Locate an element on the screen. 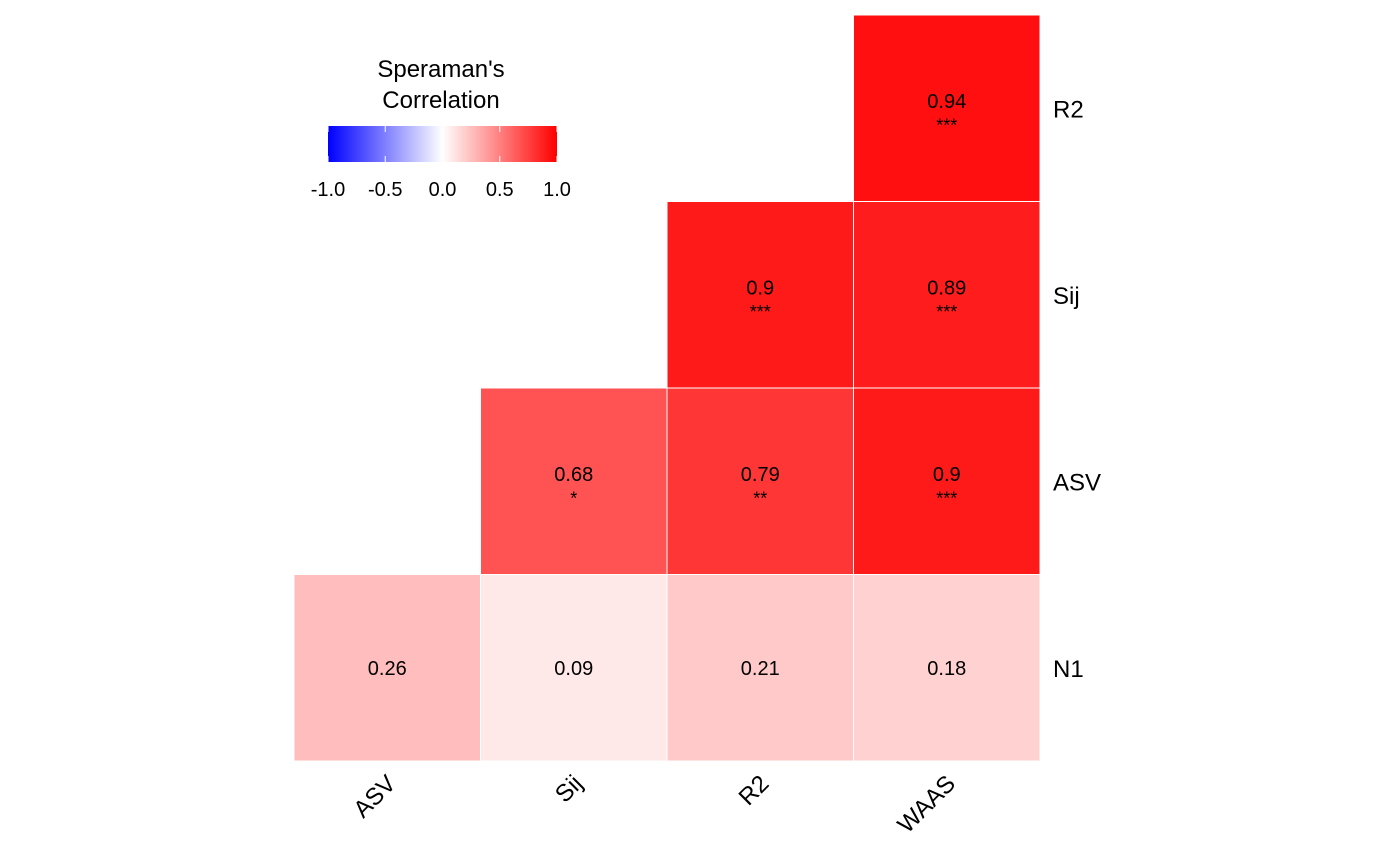  y-axis-tick-label: ASV is located at coordinates (1077, 482).